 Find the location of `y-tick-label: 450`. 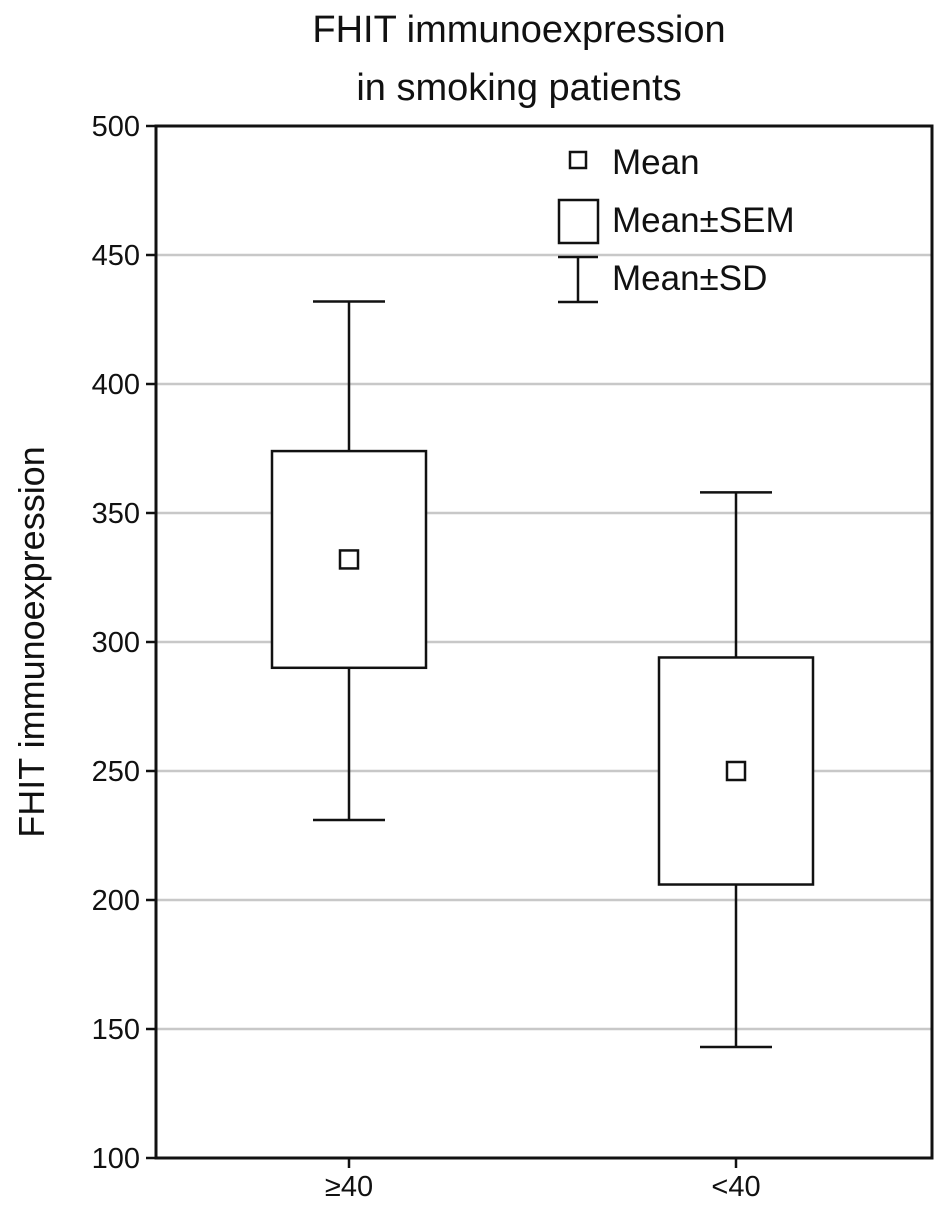

y-tick-label: 450 is located at coordinates (116, 256).